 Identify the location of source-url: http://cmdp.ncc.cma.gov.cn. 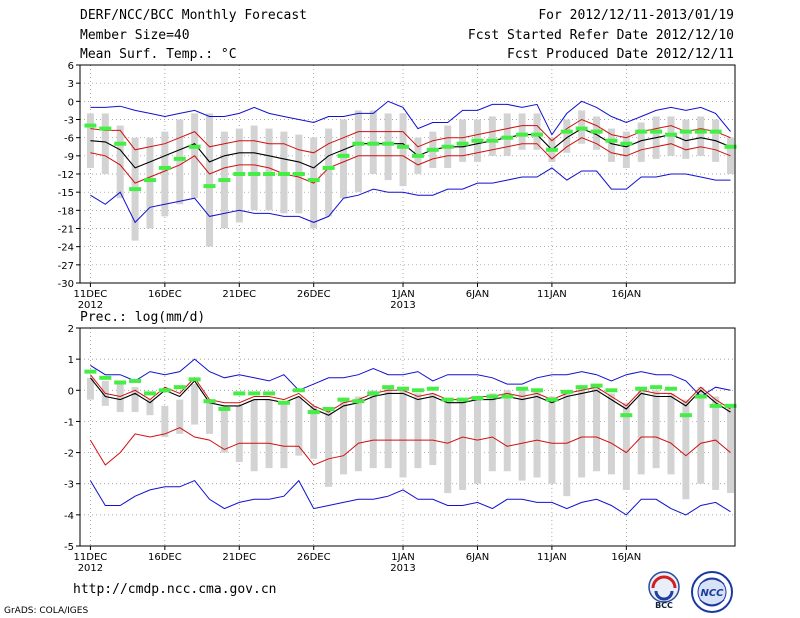
(175, 589).